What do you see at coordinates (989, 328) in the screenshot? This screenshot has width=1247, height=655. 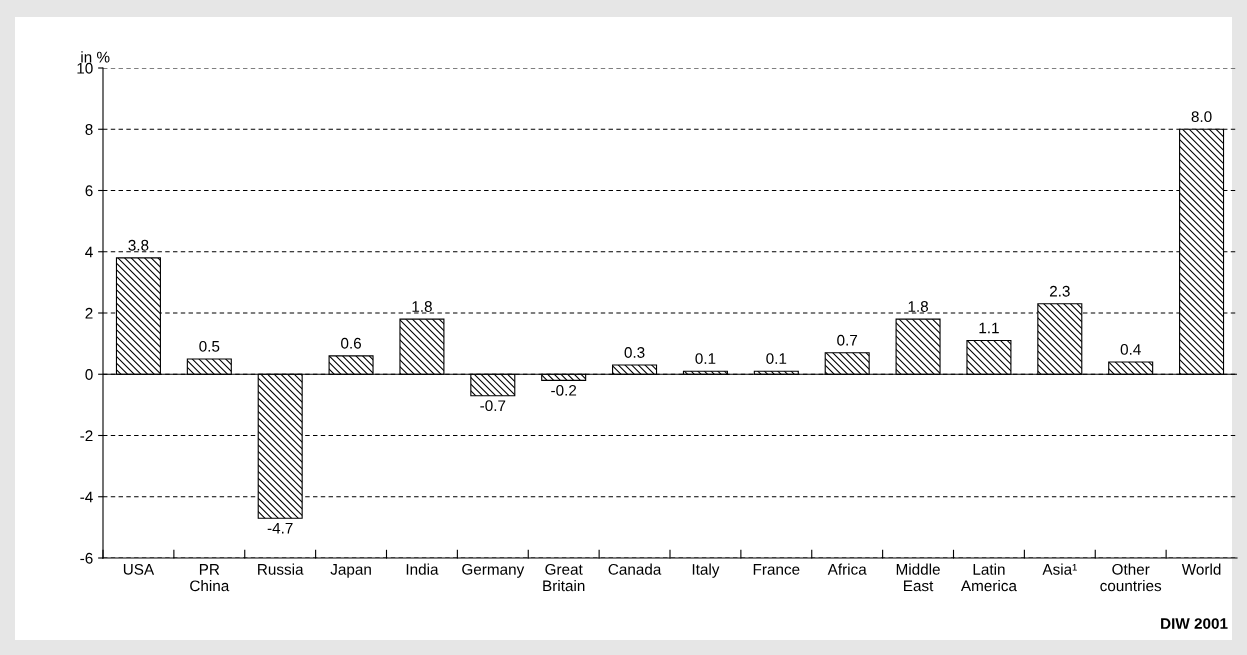 I see `data-label: 1.1` at bounding box center [989, 328].